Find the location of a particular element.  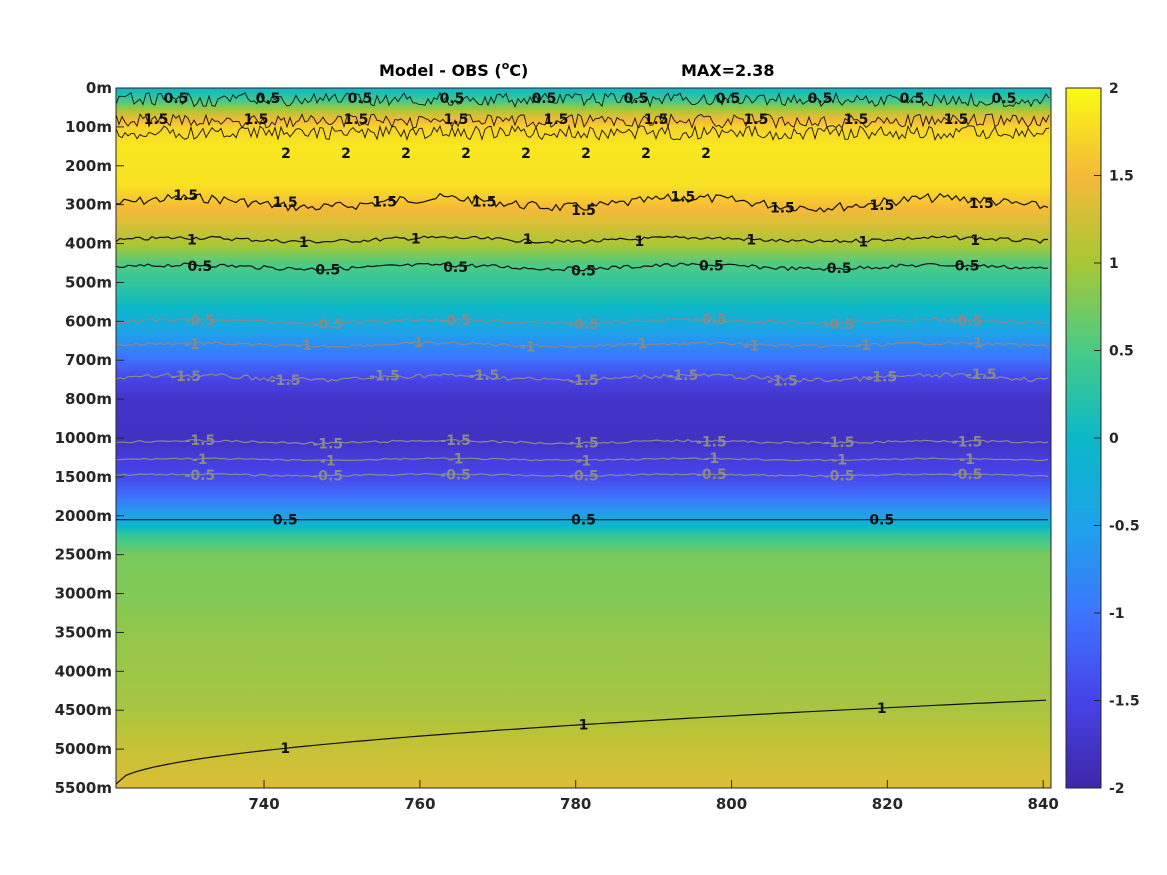

x-tick-label: 780 is located at coordinates (575, 804).